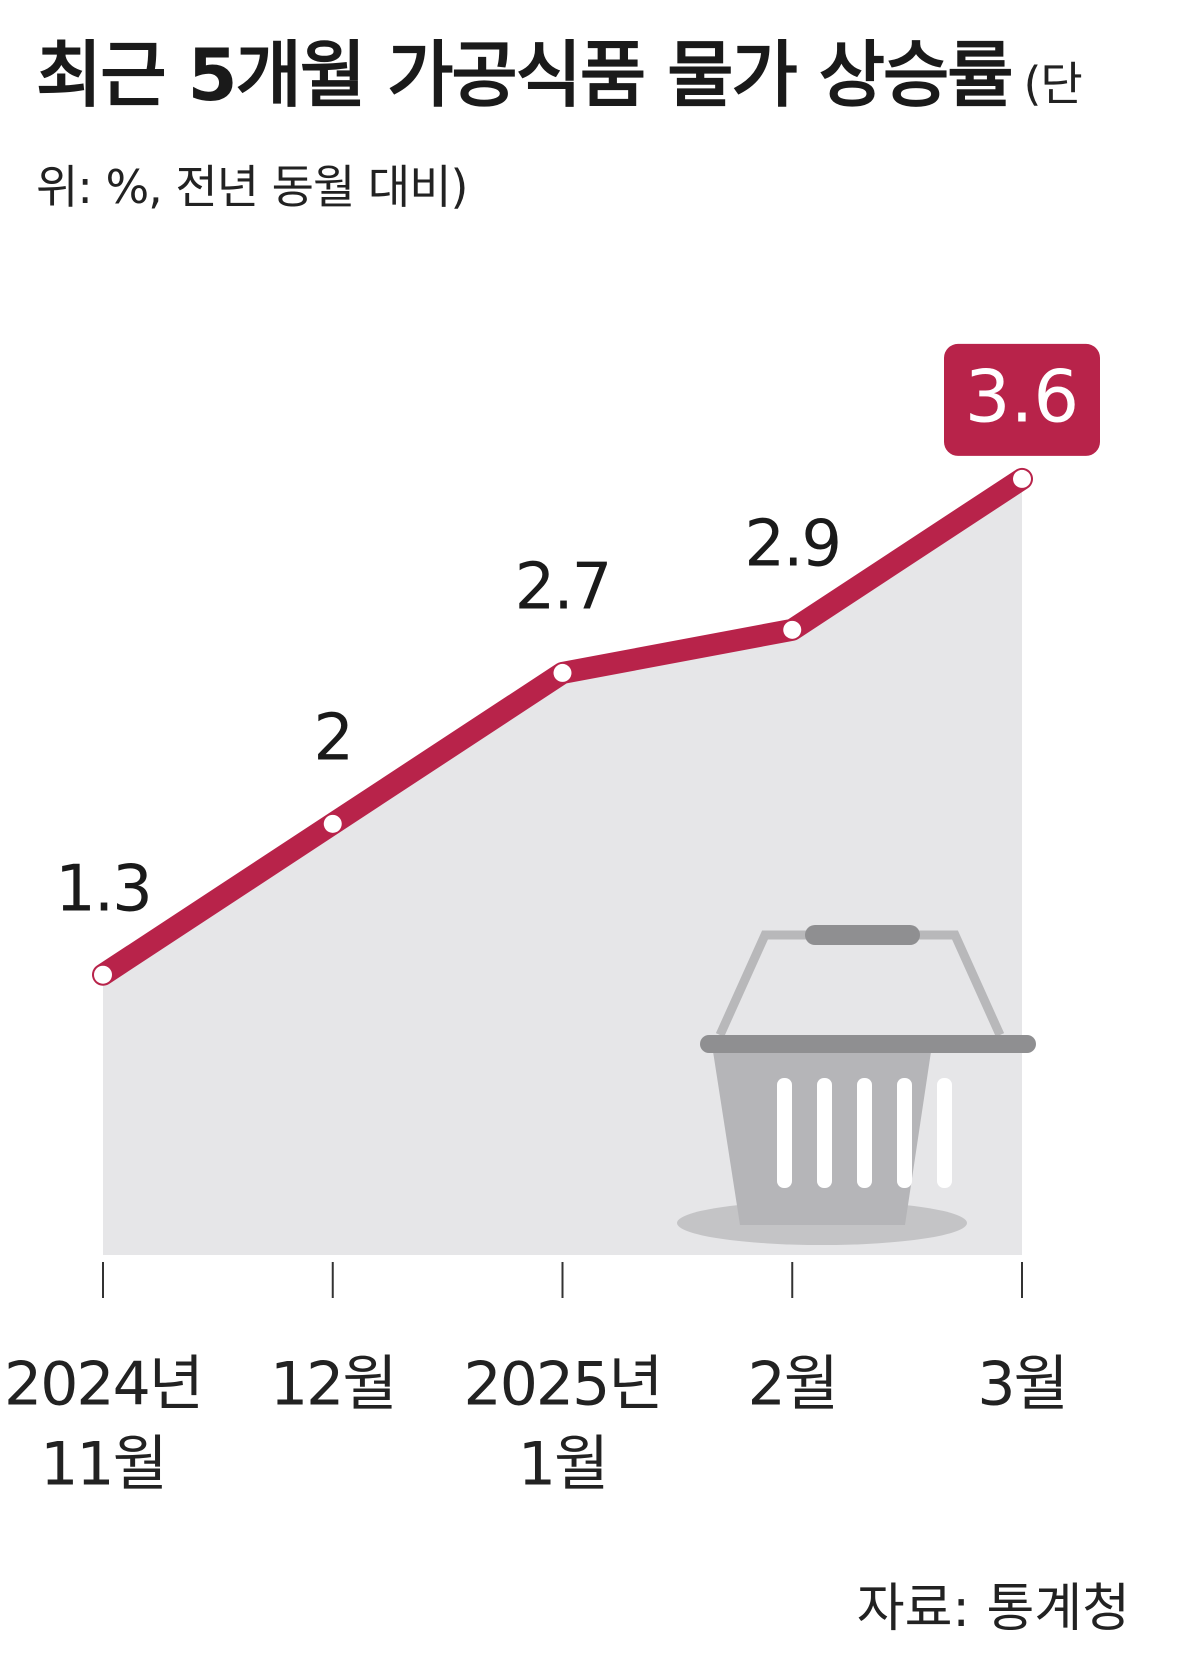 This screenshot has height=1657, width=1204. I want to click on x-tick-label: 3월, so click(1021, 1385).